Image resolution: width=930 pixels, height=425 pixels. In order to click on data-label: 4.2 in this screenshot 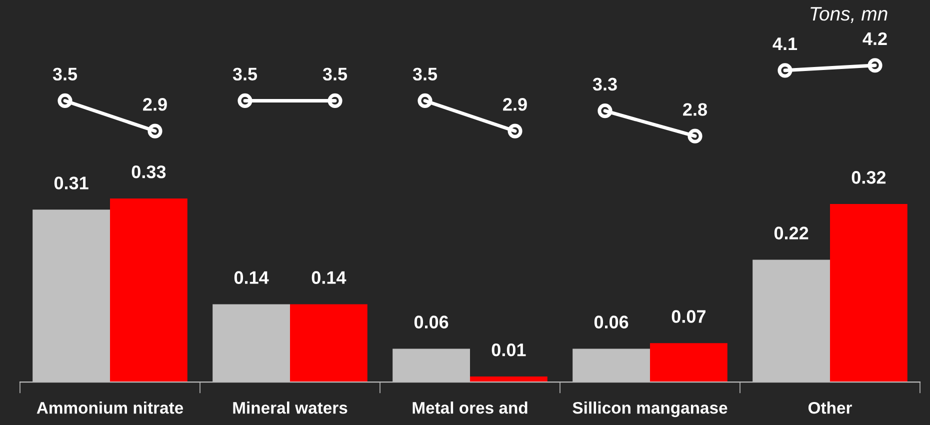, I will do `click(874, 38)`.